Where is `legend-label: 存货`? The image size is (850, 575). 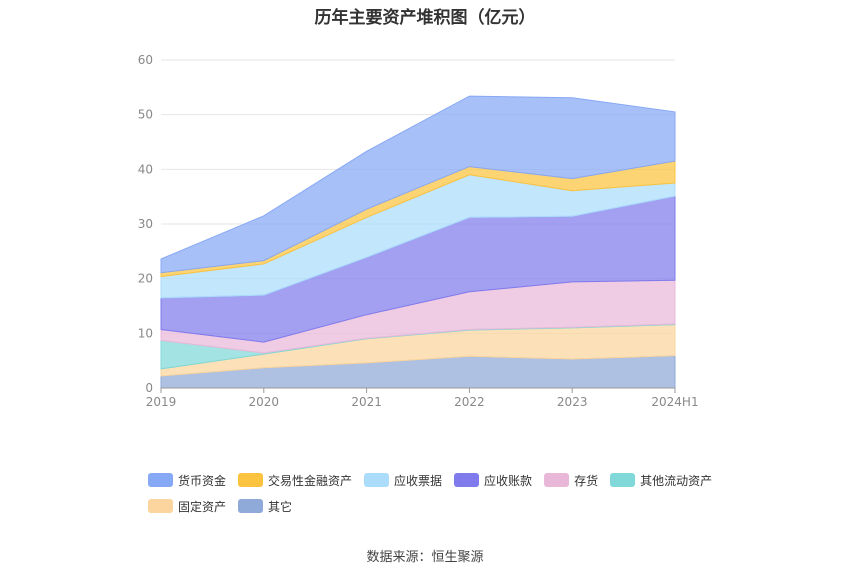
legend-label: 存货 is located at coordinates (586, 480).